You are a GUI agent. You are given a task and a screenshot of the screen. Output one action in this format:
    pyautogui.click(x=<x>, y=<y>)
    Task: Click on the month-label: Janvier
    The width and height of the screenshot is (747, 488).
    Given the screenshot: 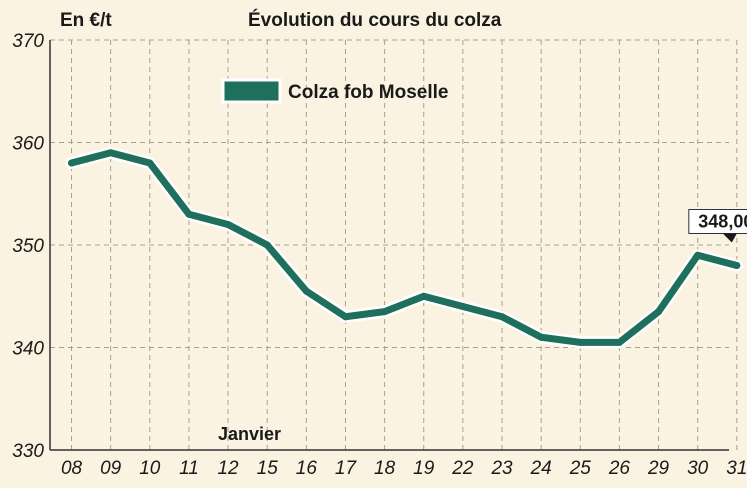 What is the action you would take?
    pyautogui.click(x=249, y=434)
    